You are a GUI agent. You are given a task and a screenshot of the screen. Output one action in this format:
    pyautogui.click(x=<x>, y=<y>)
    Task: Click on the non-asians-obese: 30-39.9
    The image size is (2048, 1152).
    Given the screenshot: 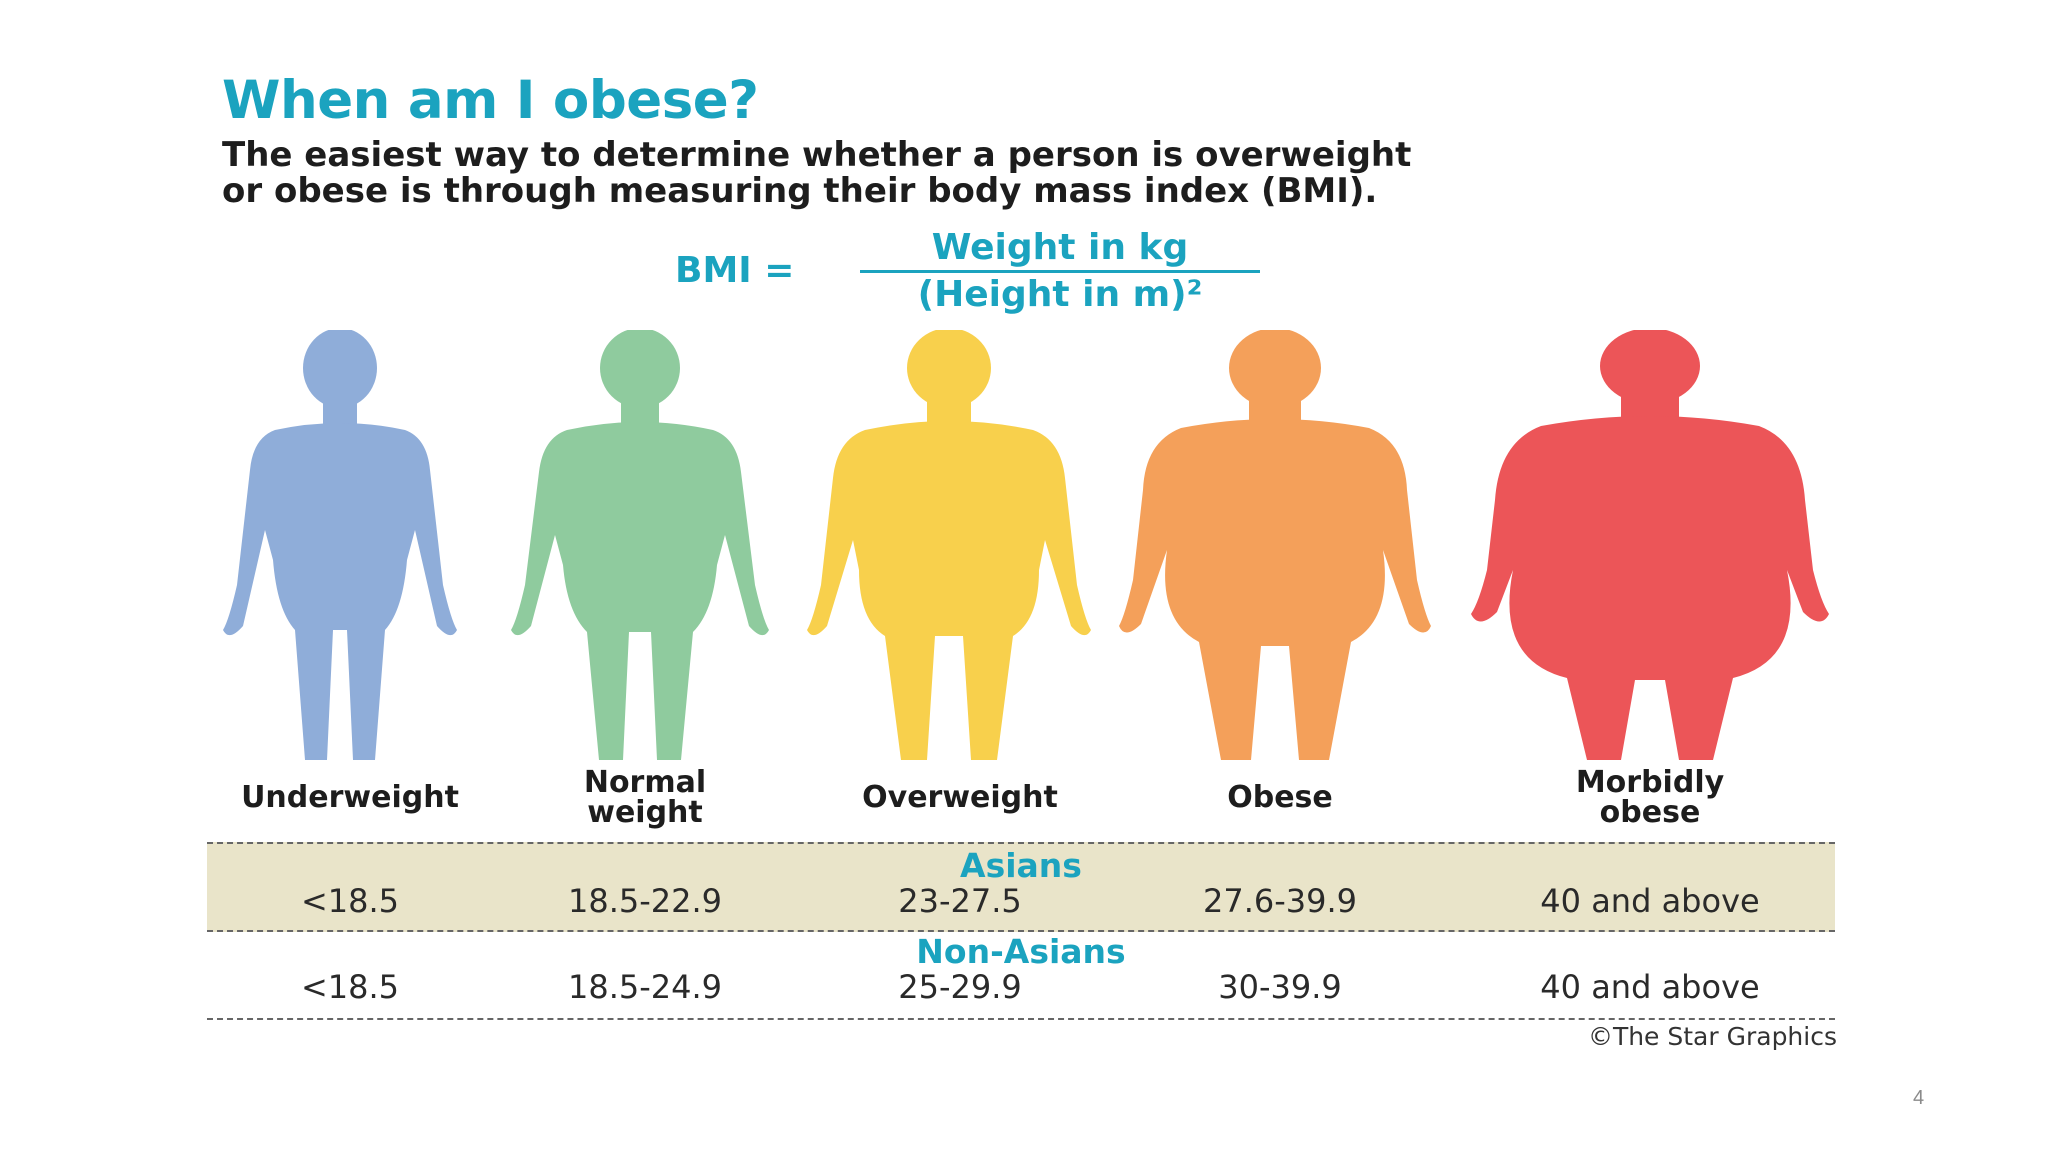 What is the action you would take?
    pyautogui.click(x=1280, y=987)
    